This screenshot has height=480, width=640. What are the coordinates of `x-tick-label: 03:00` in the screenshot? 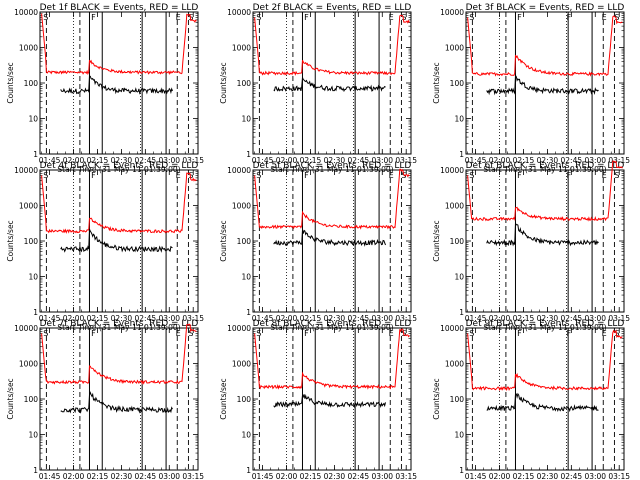 It's located at (595, 160).